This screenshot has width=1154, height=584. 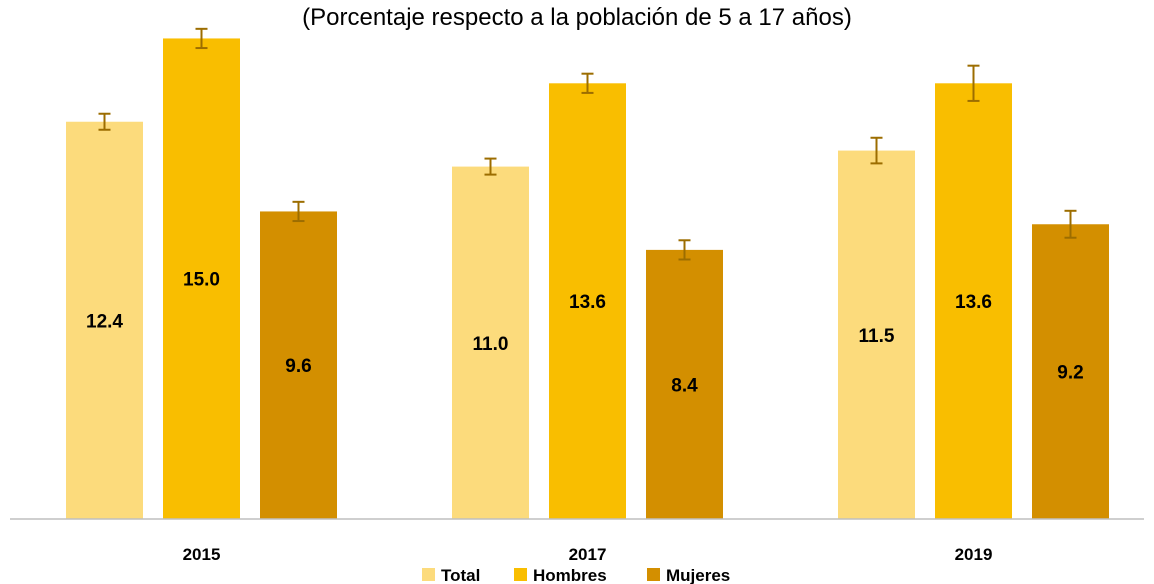 I want to click on legend: Total Hombres Mujeres, so click(x=576, y=575).